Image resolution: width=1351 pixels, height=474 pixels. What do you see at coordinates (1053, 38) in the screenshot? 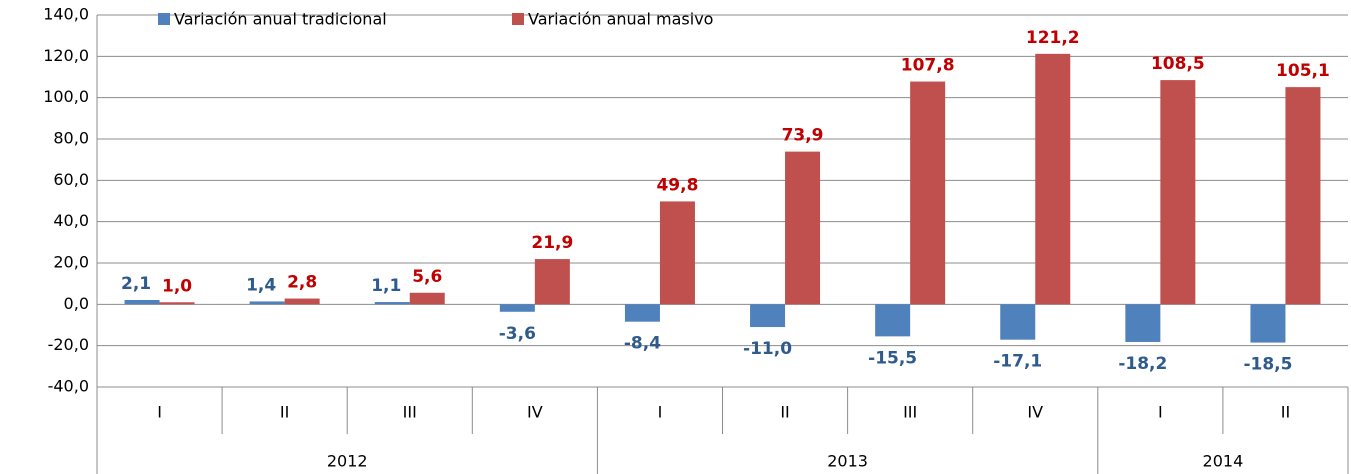
I see `value-label: 121,2` at bounding box center [1053, 38].